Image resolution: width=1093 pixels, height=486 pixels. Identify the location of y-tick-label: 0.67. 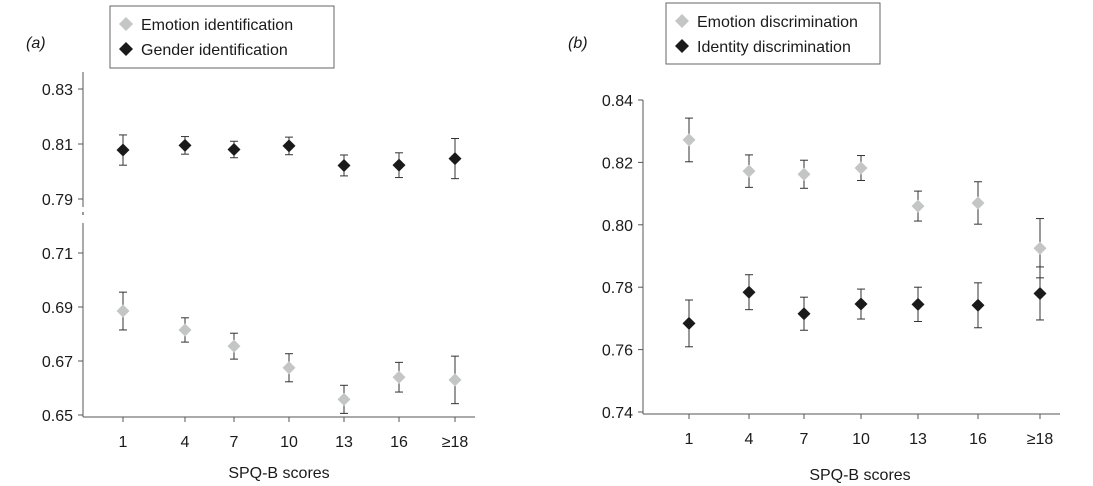
(57, 362).